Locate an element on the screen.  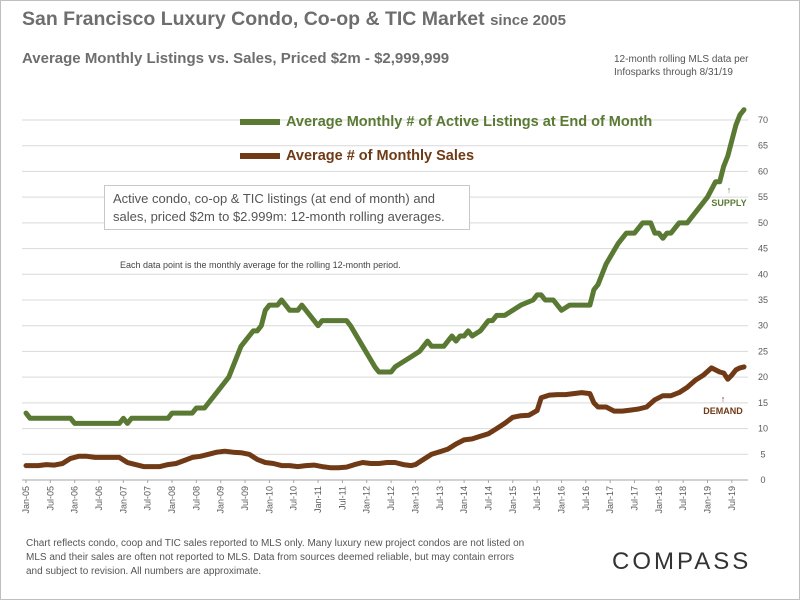
y-tick-label: 35 is located at coordinates (763, 300).